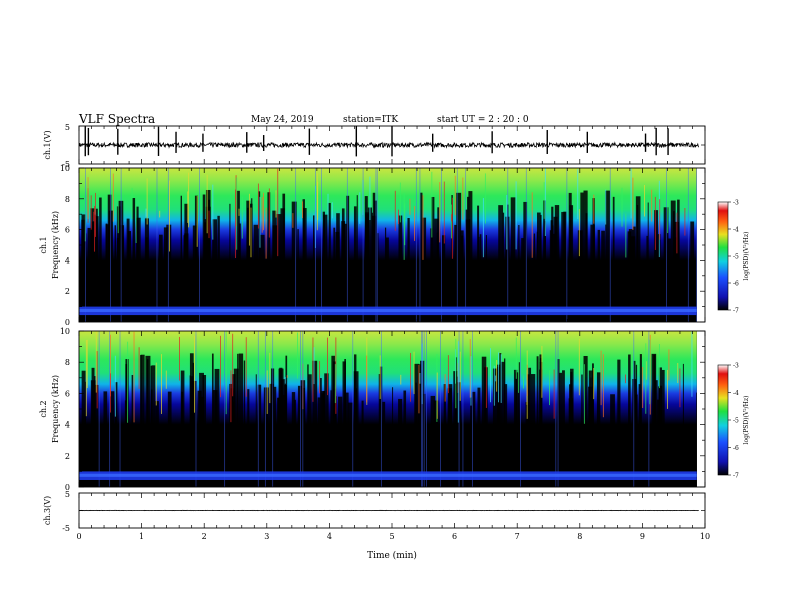 The image size is (792, 612). What do you see at coordinates (483, 120) in the screenshot?
I see `start-time-label: start UT = 2 : 20 : 0` at bounding box center [483, 120].